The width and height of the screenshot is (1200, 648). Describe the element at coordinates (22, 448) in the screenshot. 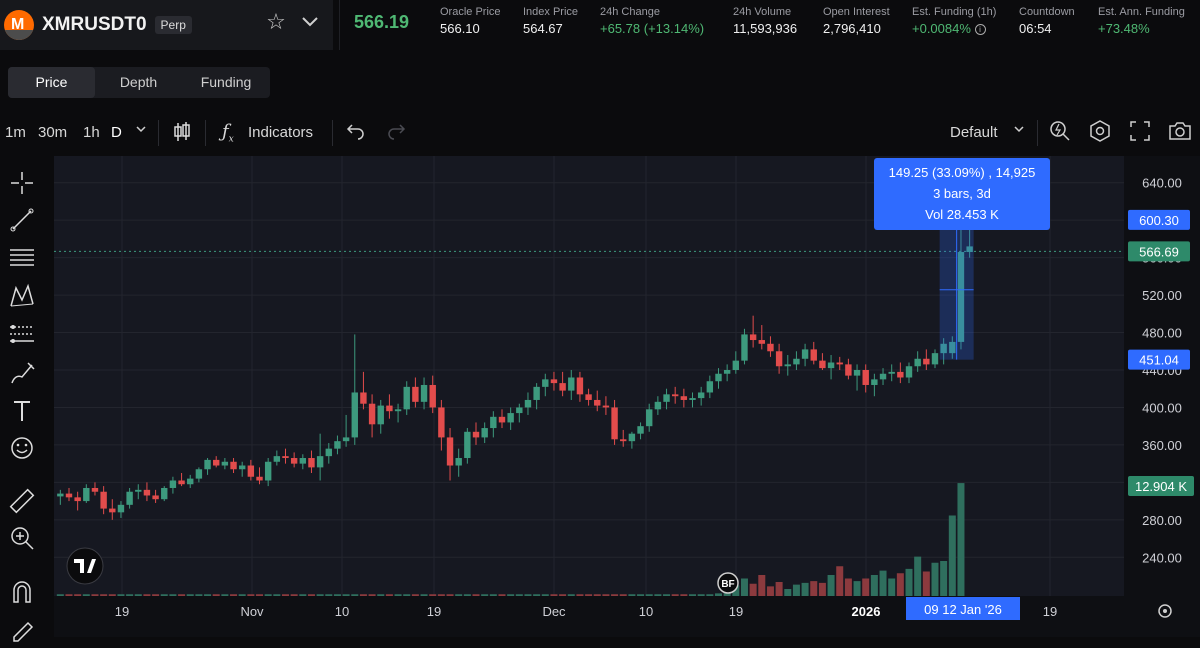

I see `emoji-icon` at that location.